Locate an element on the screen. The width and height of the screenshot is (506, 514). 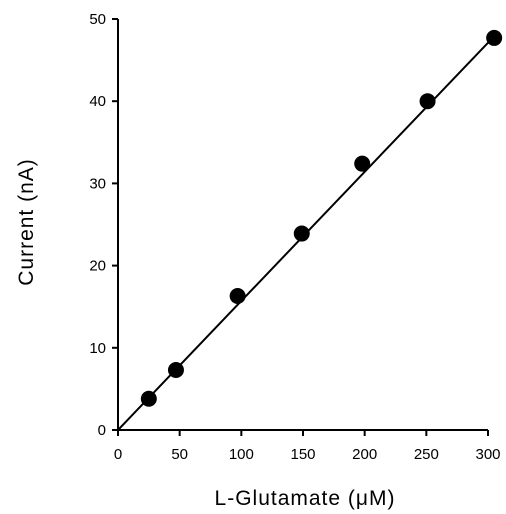
x-tick-label: 150 is located at coordinates (302, 454).